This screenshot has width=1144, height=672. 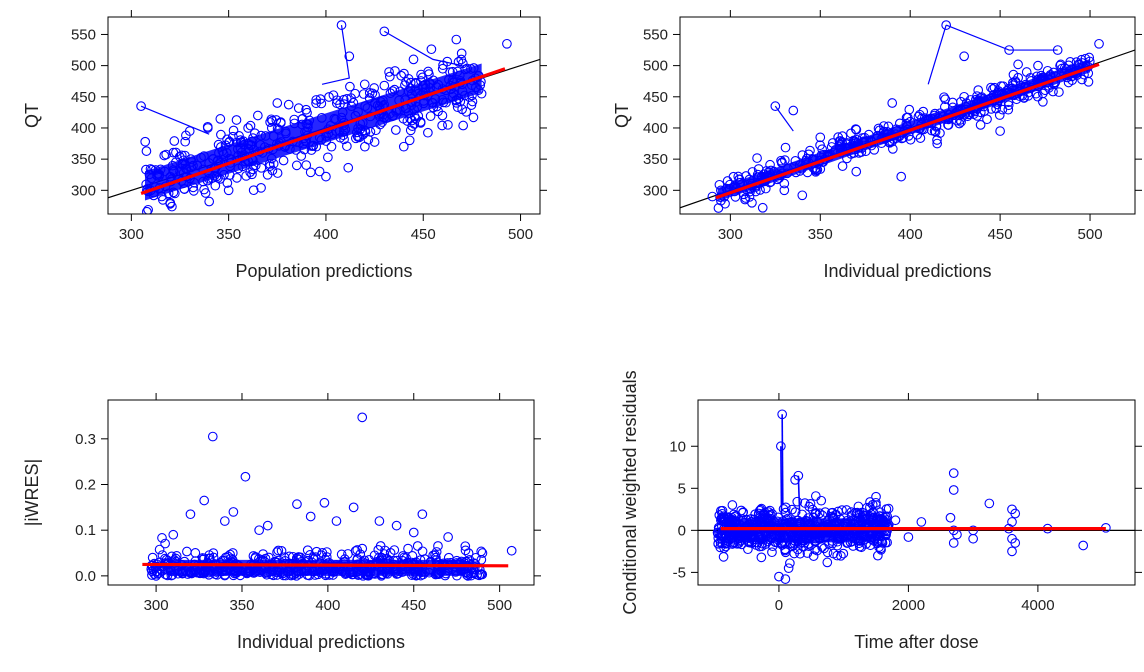 What do you see at coordinates (413, 605) in the screenshot?
I see `x-tick-label: 450` at bounding box center [413, 605].